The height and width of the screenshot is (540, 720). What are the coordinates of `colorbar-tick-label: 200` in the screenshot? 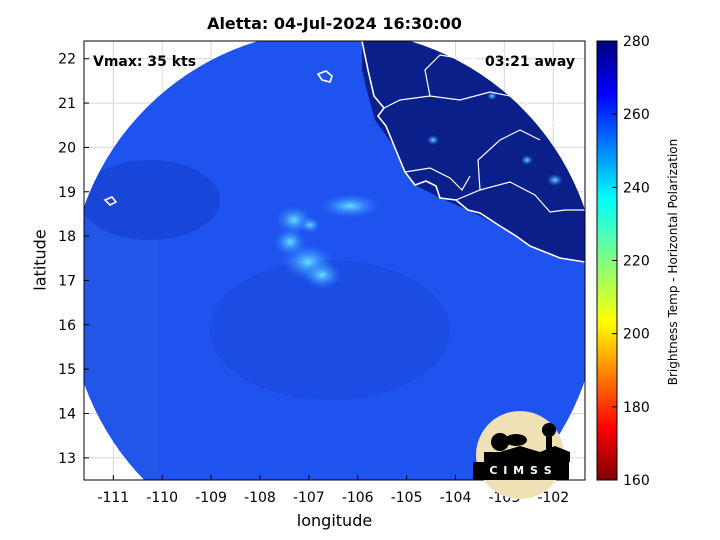 It's located at (636, 335).